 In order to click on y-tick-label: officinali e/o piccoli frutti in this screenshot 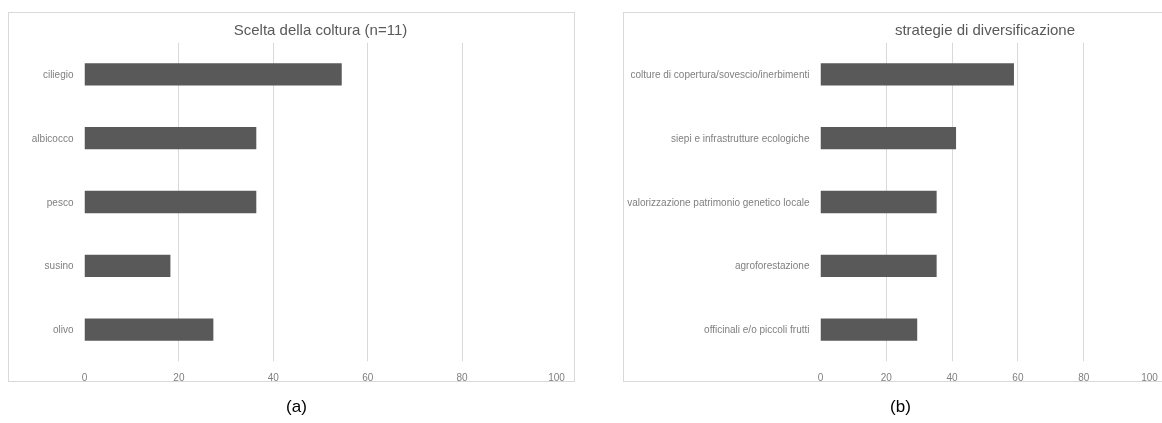, I will do `click(757, 330)`.